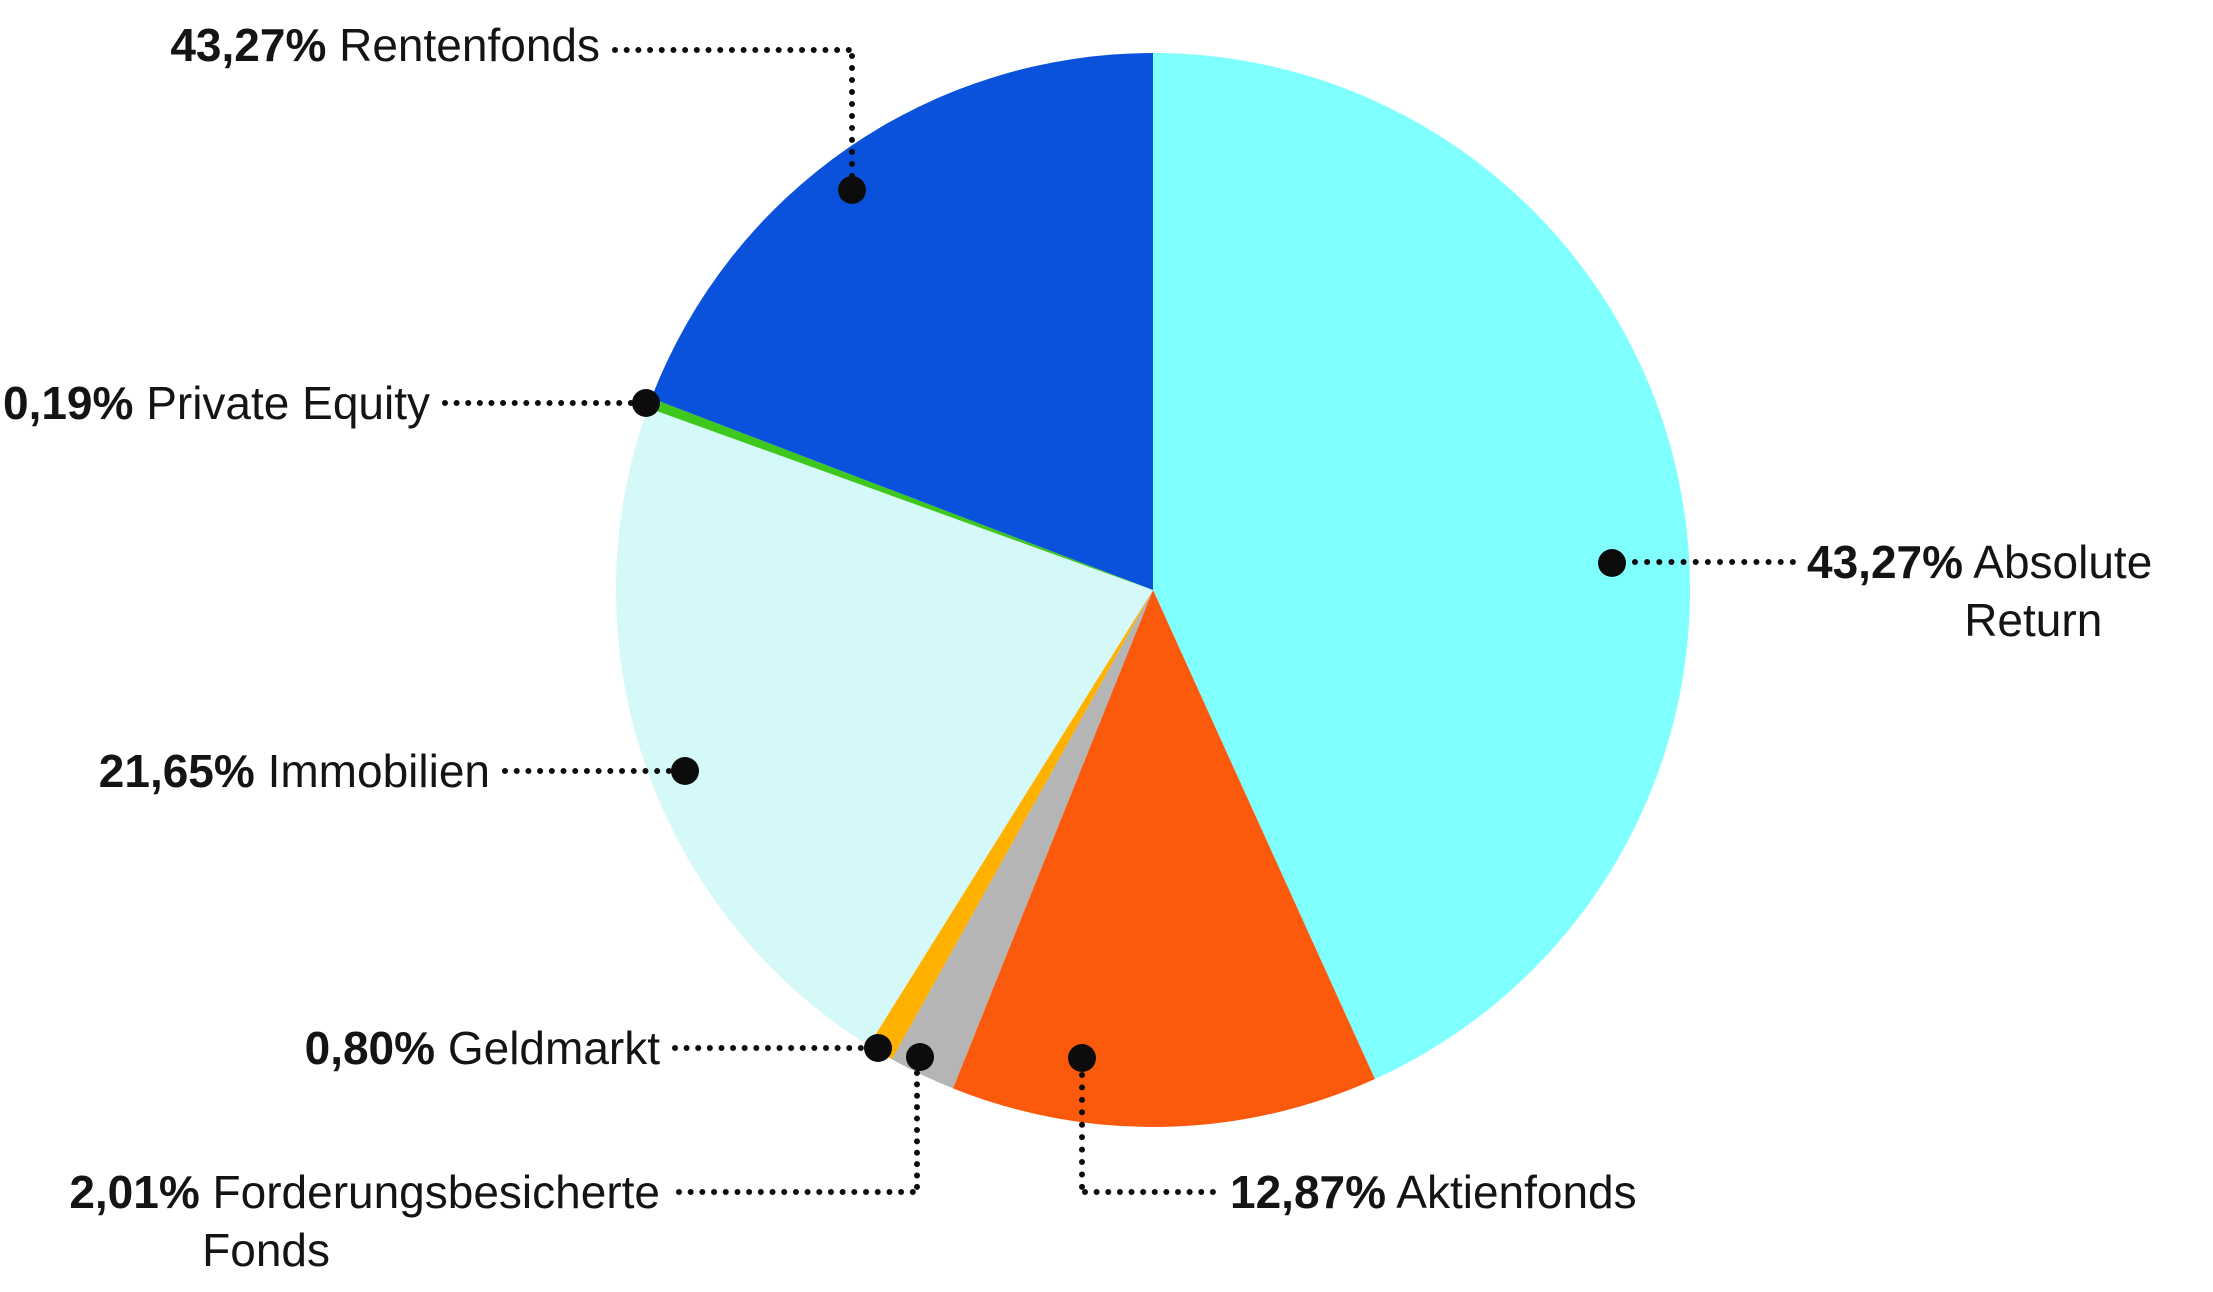 Image resolution: width=2213 pixels, height=1292 pixels. What do you see at coordinates (370, 1048) in the screenshot?
I see `label-geldmarkt-pct: 0,80%` at bounding box center [370, 1048].